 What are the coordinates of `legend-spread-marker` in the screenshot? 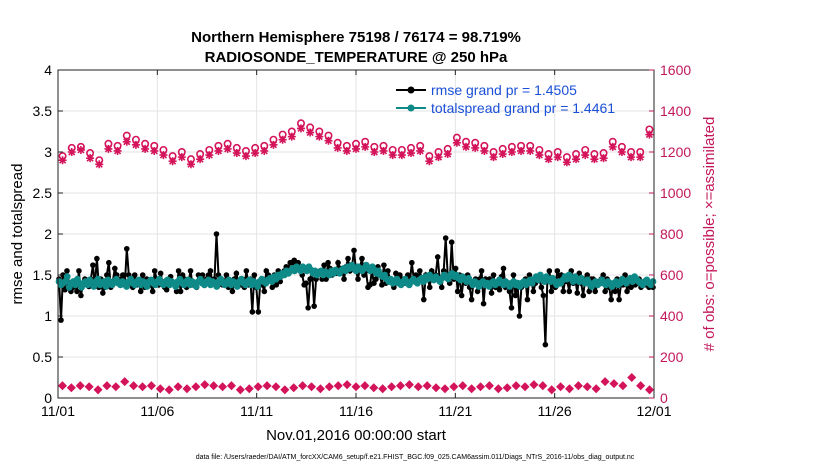 It's located at (411, 108).